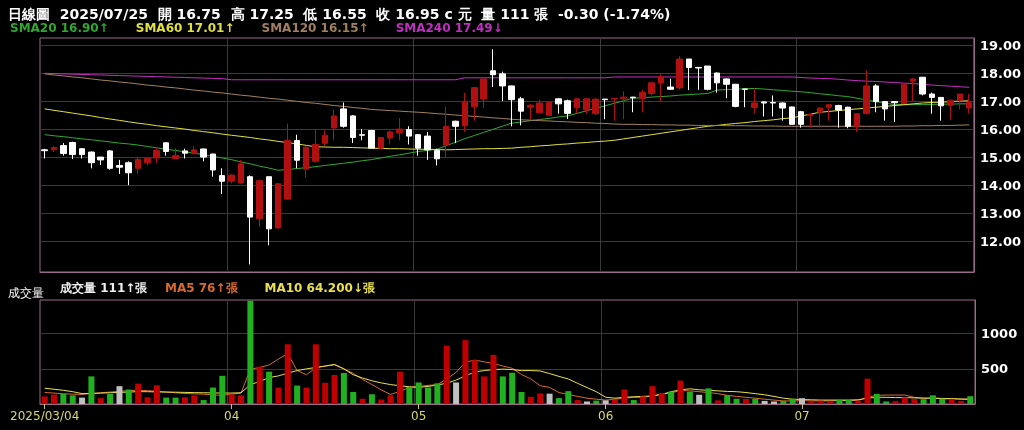 Image resolution: width=1024 pixels, height=430 pixels. I want to click on y-tick-label: 1000, so click(999, 334).